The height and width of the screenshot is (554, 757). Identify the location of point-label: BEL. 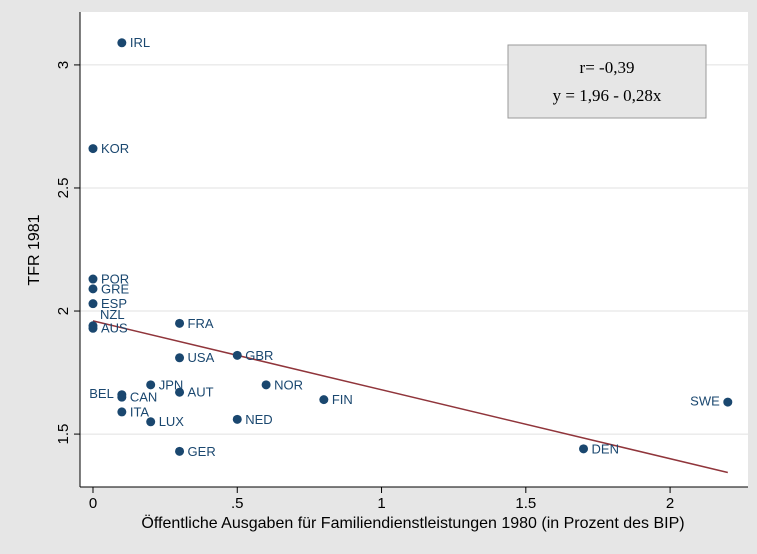
(101, 393).